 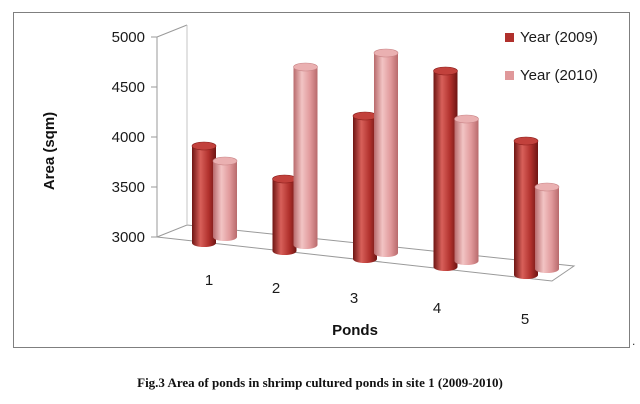 What do you see at coordinates (559, 37) in the screenshot?
I see `legend-label: Year (2009)` at bounding box center [559, 37].